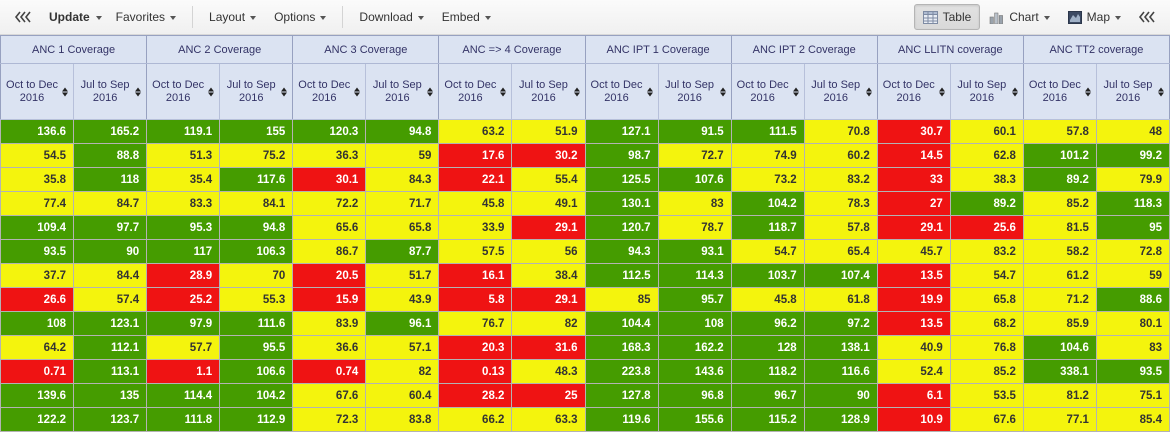 This screenshot has width=1170, height=439. Describe the element at coordinates (1019, 17) in the screenshot. I see `chart-view-button: Chart` at that location.